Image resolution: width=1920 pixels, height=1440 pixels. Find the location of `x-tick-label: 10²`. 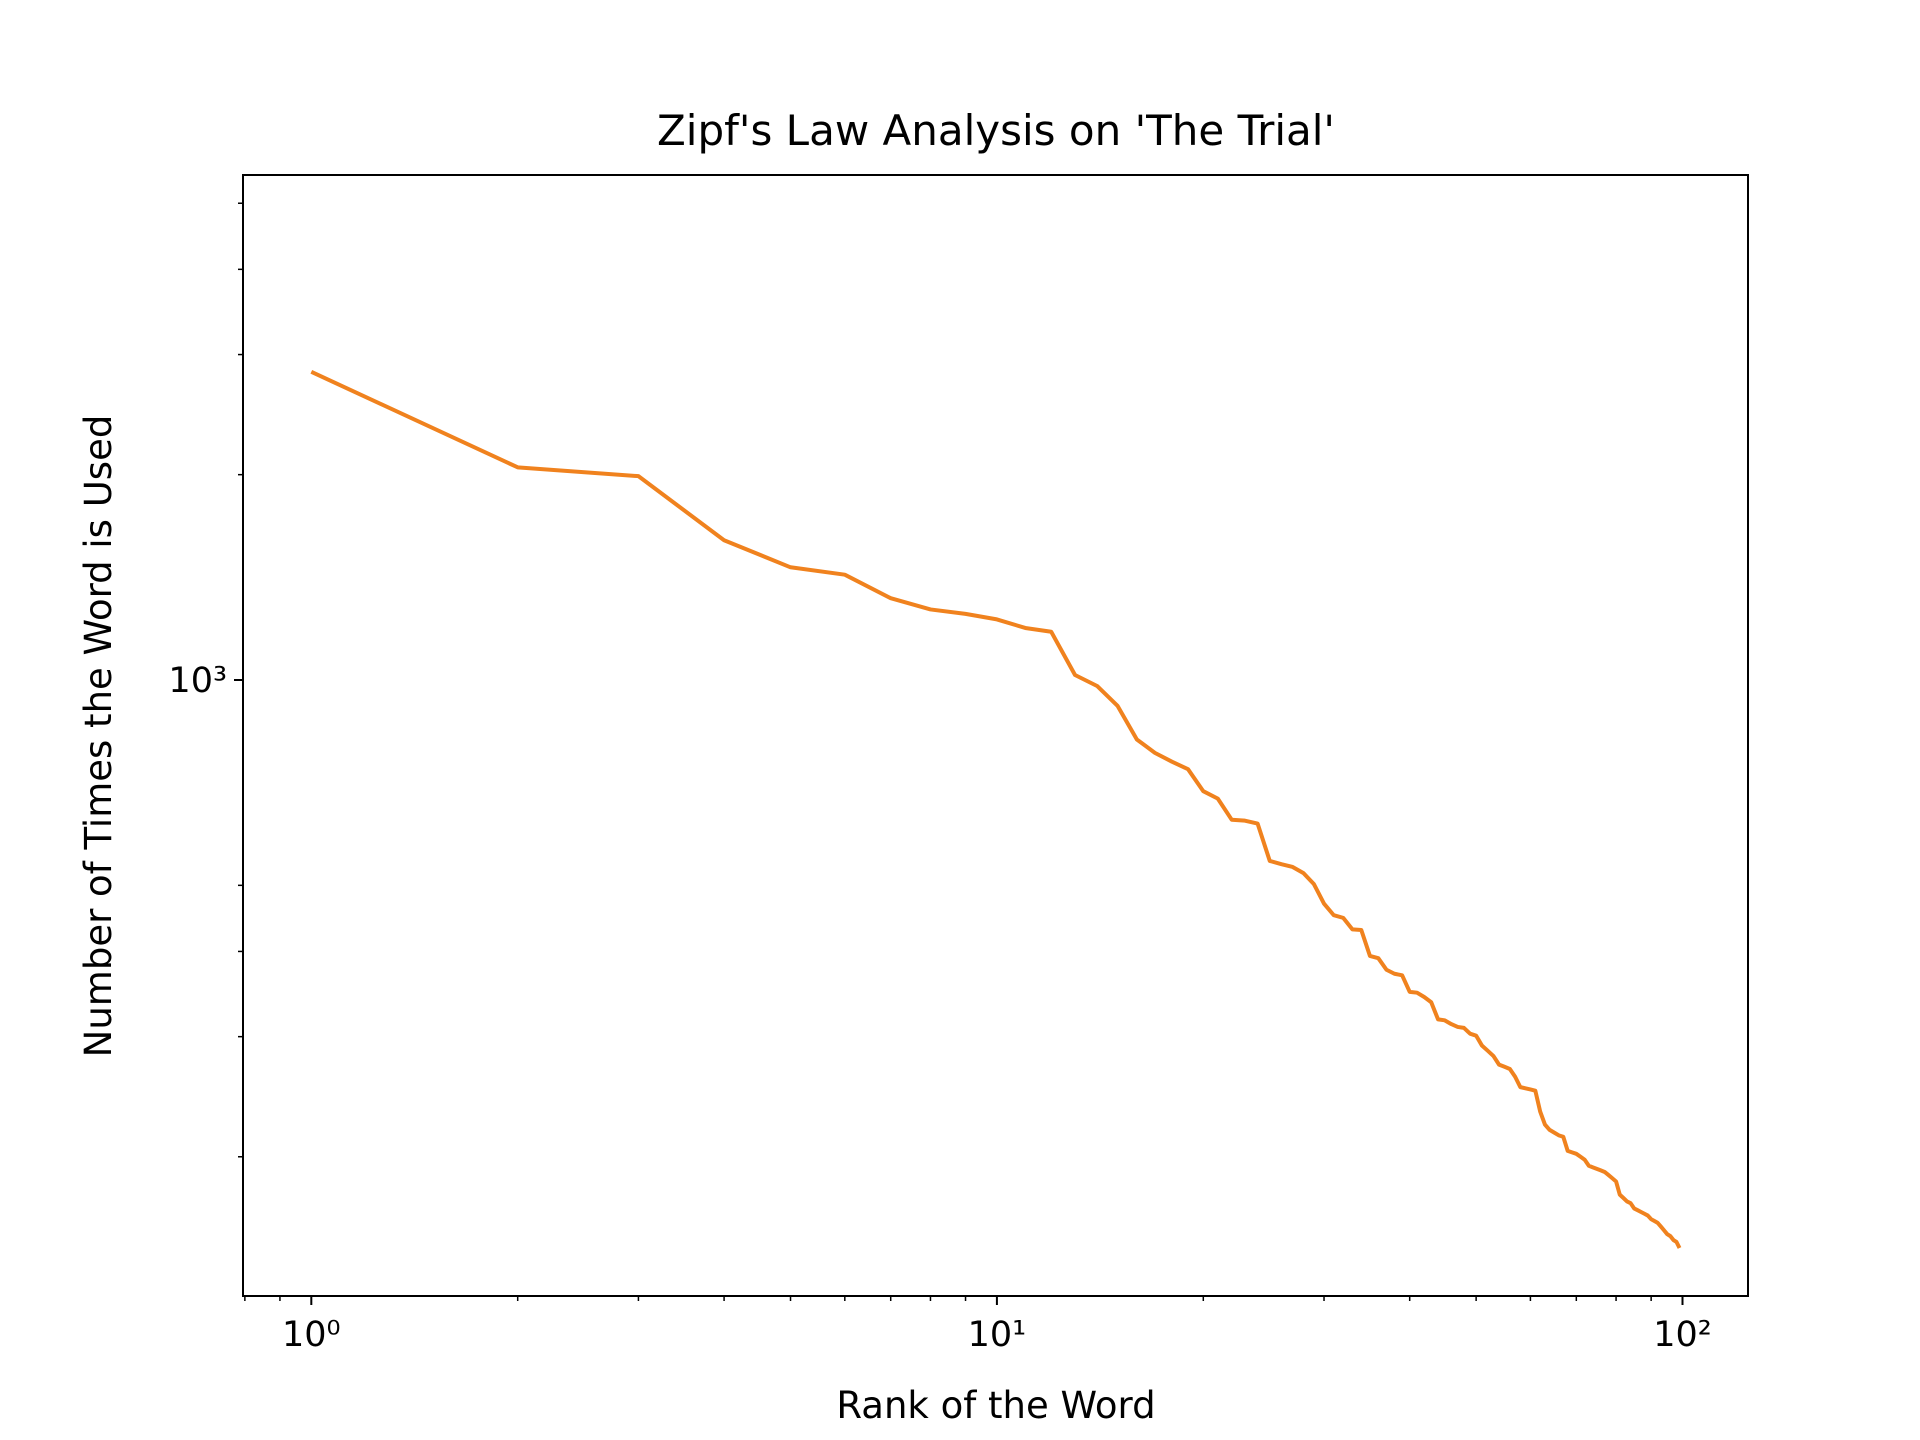

x-tick-label: 10² is located at coordinates (1682, 1335).